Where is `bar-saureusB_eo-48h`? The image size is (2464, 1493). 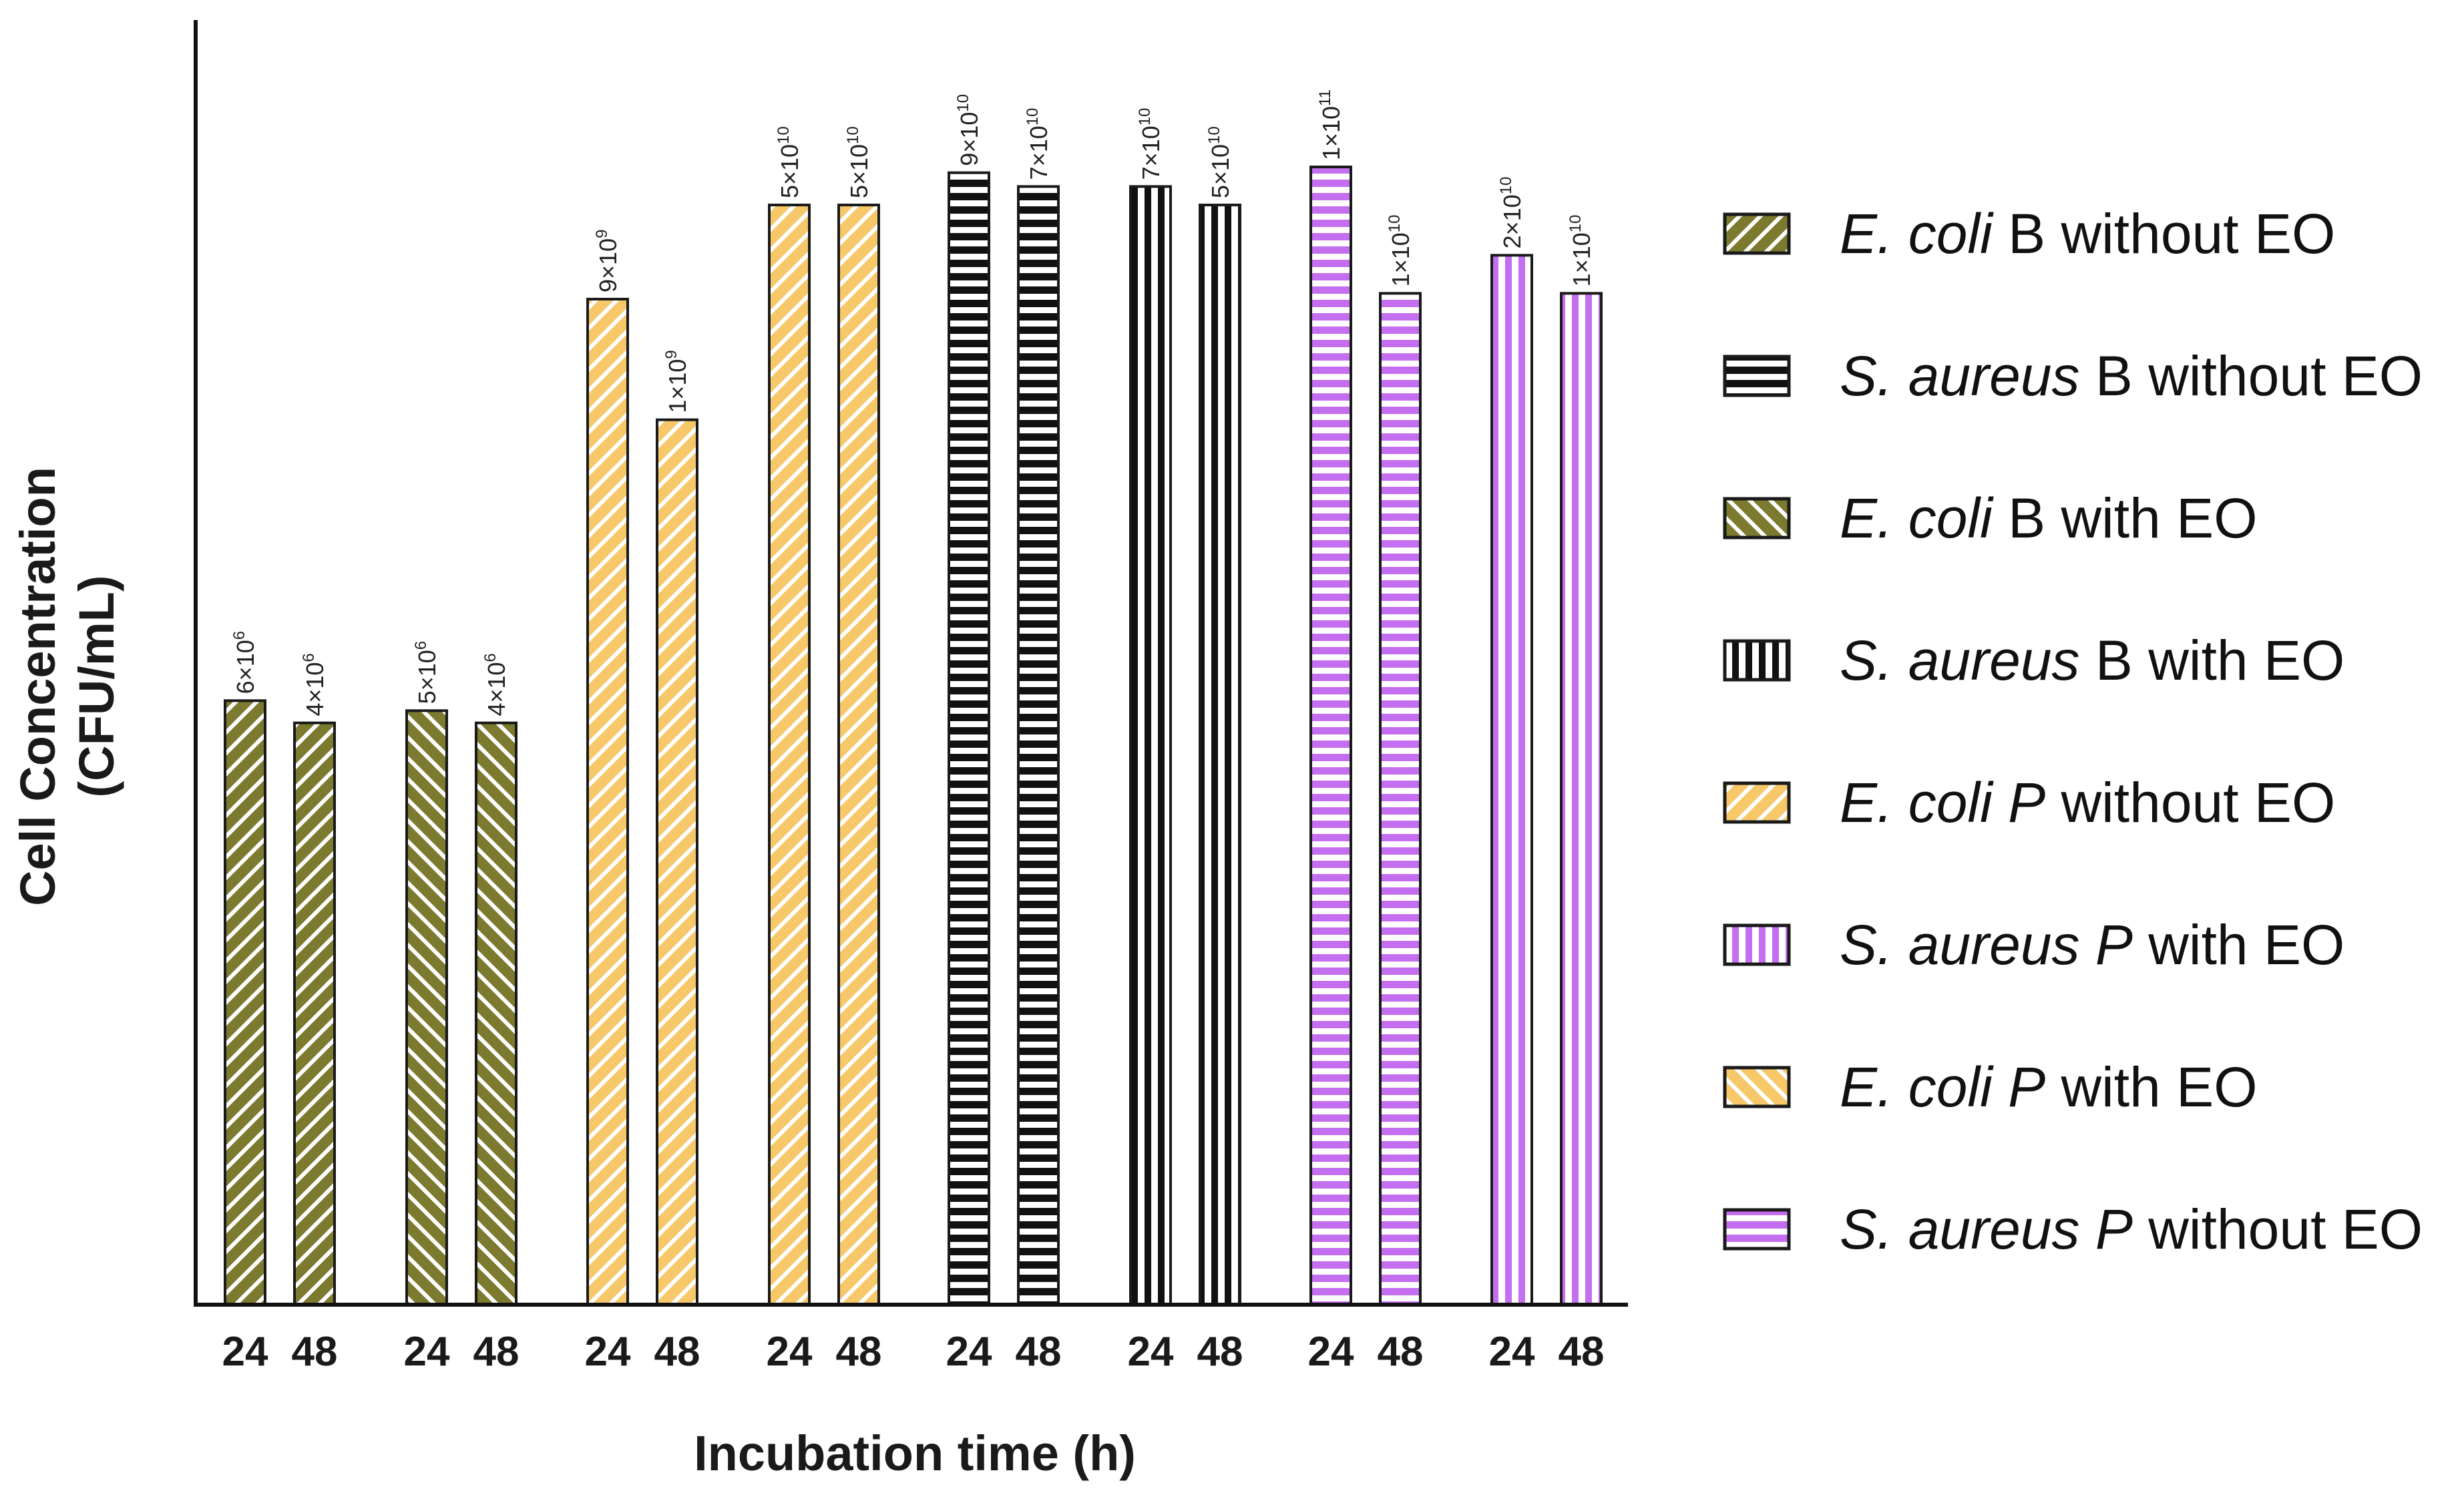
bar-saureusB_eo-48h is located at coordinates (1220, 755).